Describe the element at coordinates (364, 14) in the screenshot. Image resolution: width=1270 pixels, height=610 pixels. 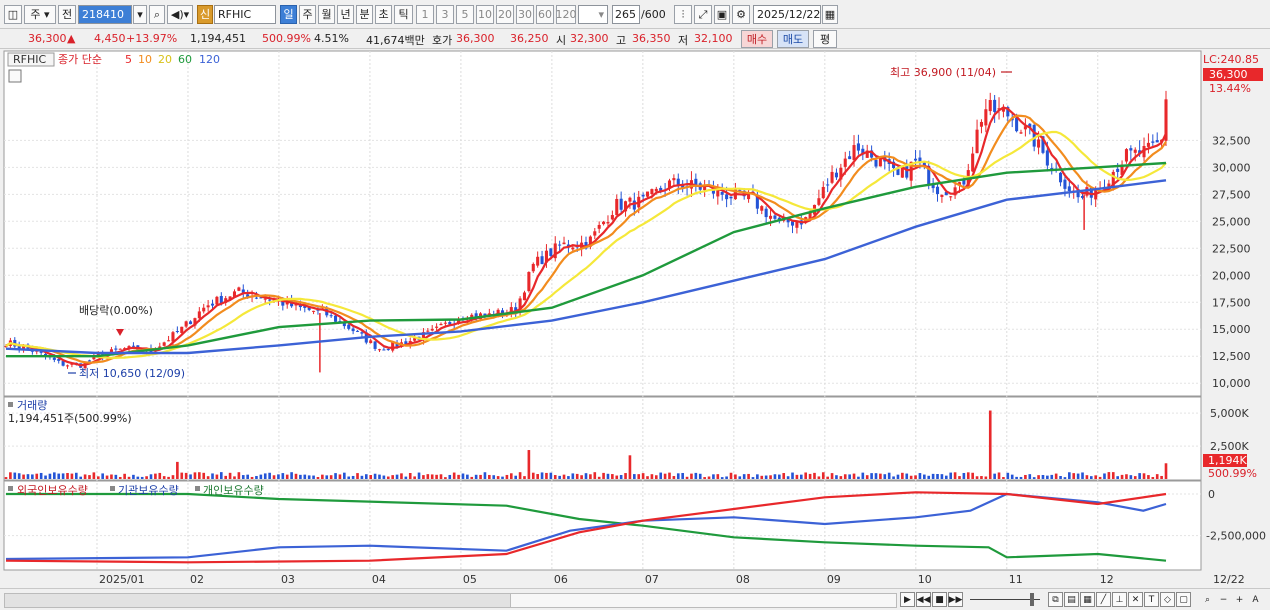
I see `tab-period-minute: 분` at that location.